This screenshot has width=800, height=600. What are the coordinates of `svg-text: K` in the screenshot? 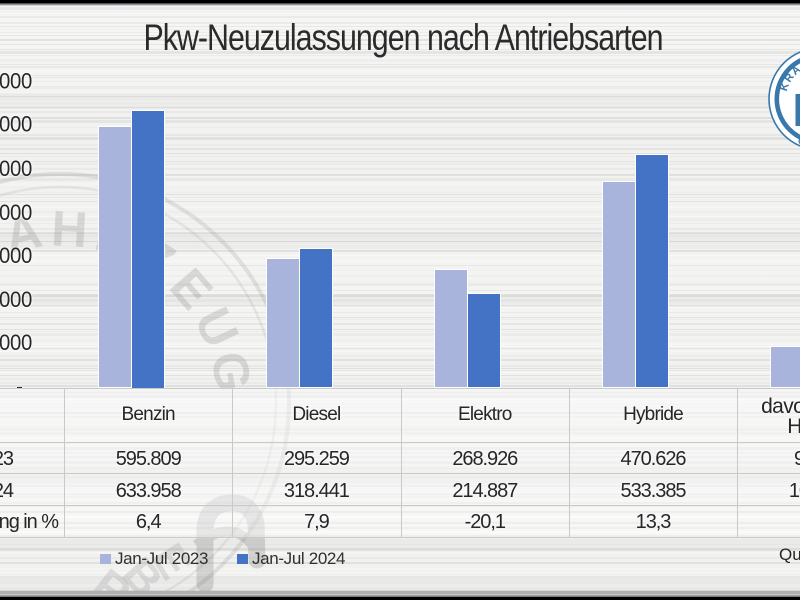 It's located at (785, 86).